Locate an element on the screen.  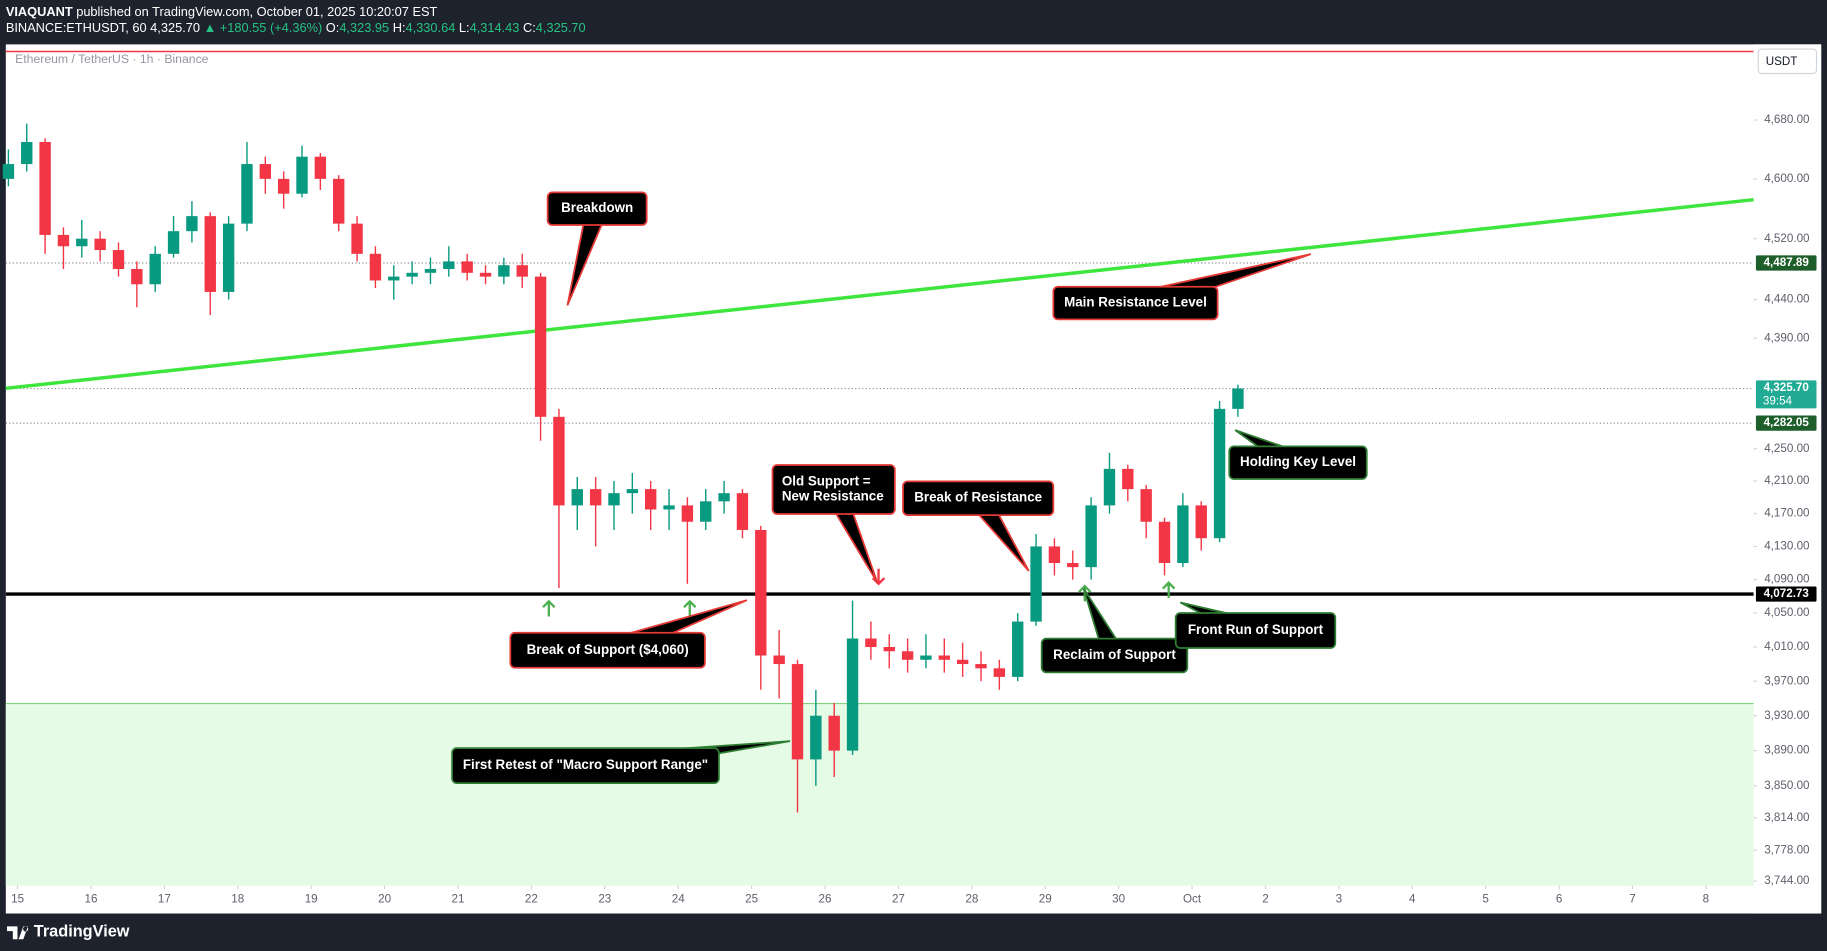
price-badge-label: 4,072.73 is located at coordinates (1787, 593).